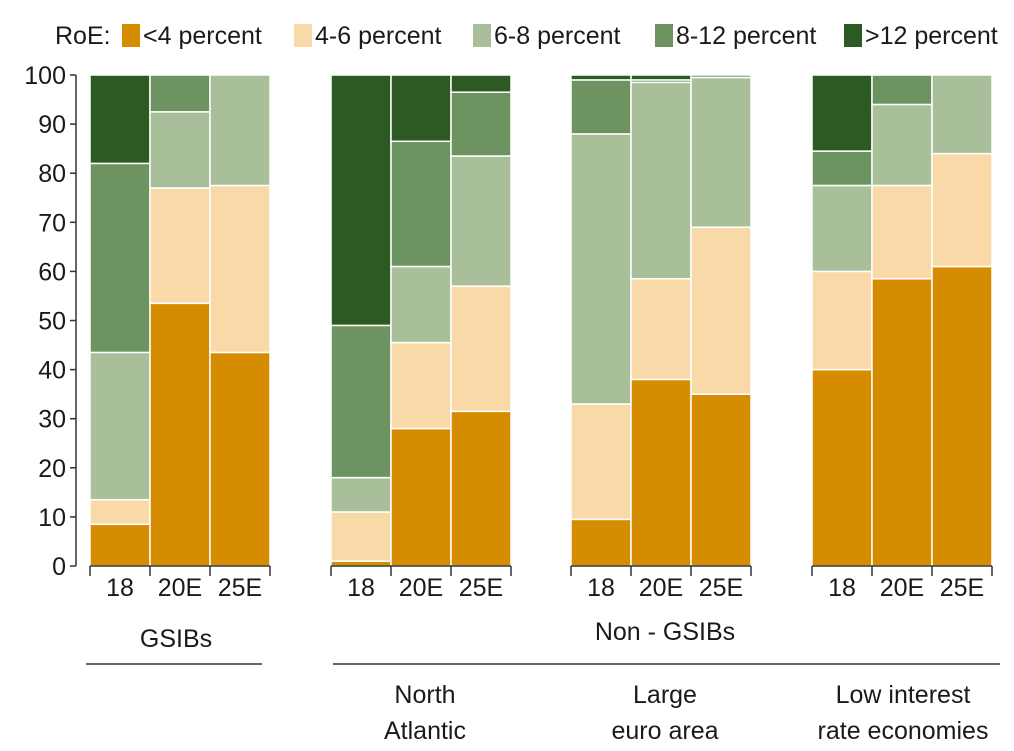  I want to click on bar-segment-g0-c2-s2, so click(240, 130).